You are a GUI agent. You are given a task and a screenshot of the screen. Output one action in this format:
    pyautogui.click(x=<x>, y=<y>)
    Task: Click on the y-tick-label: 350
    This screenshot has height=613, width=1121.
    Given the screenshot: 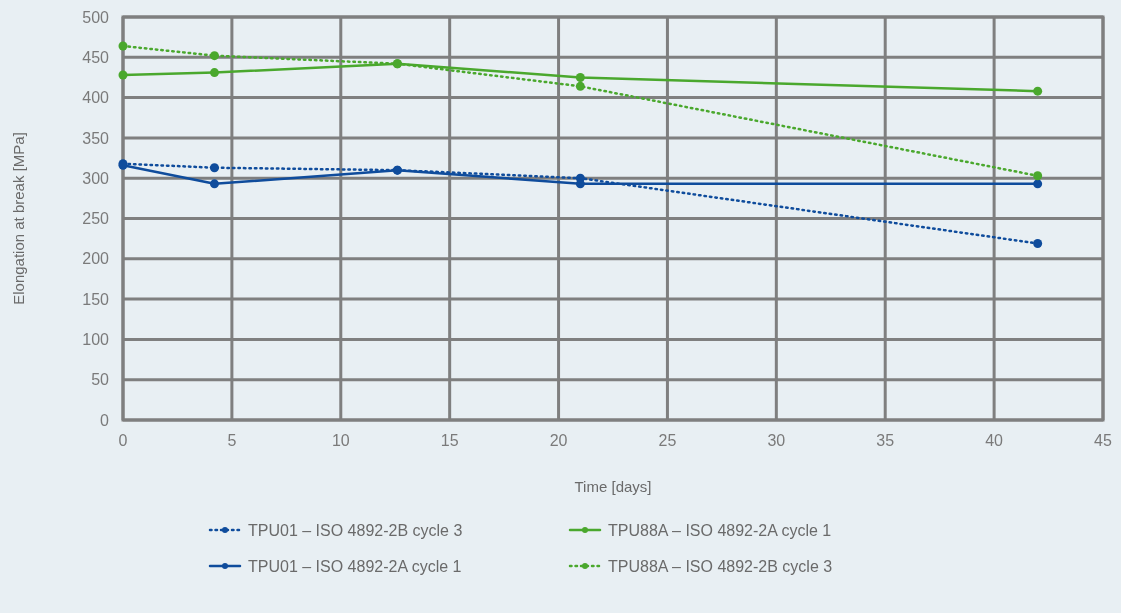 What is the action you would take?
    pyautogui.click(x=96, y=138)
    